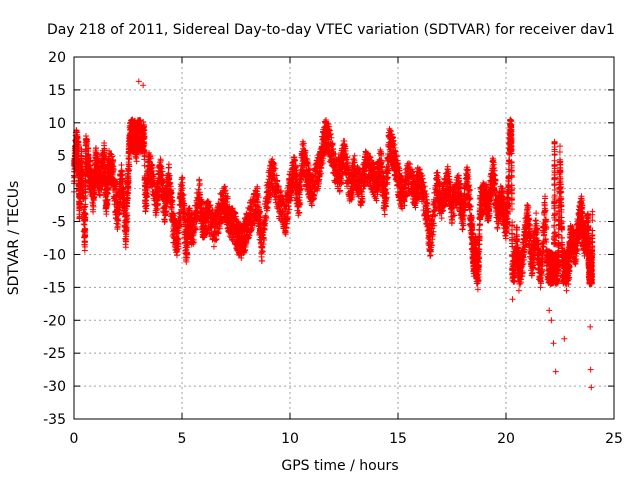 Image resolution: width=640 pixels, height=480 pixels. Describe the element at coordinates (57, 124) in the screenshot. I see `y-tick-label: 10` at that location.